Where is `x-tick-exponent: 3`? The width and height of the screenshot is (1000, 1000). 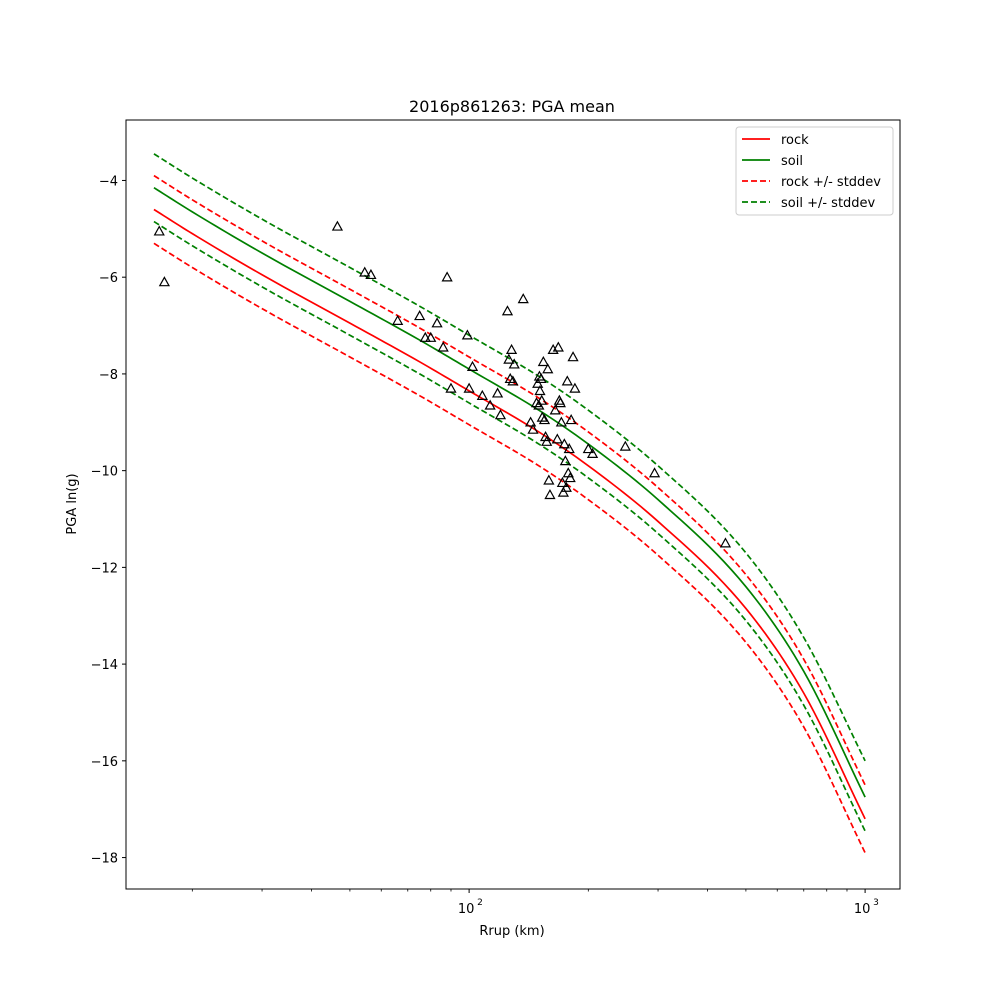
x-tick-exponent: 3 is located at coordinates (876, 903).